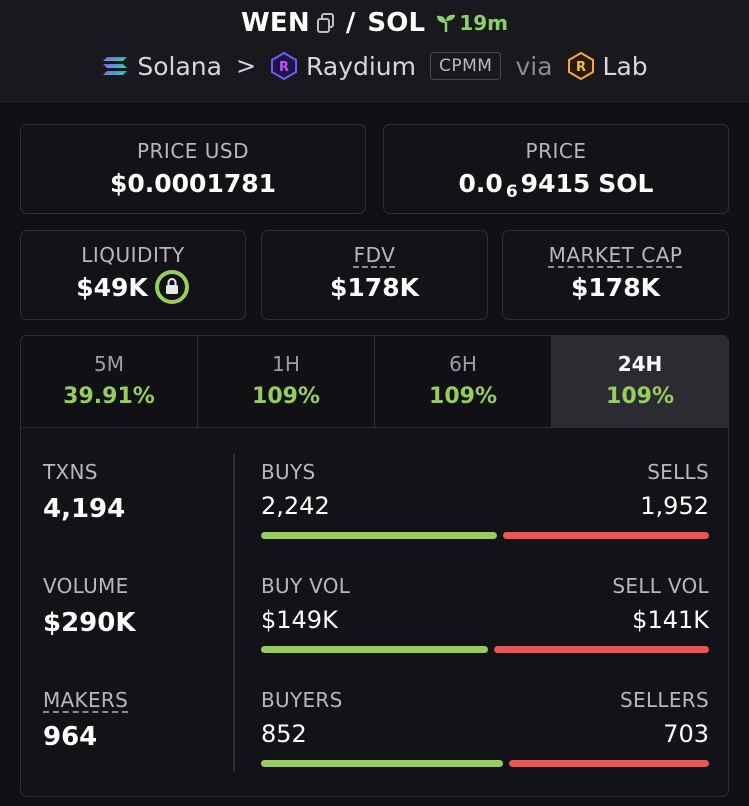  Describe the element at coordinates (70, 472) in the screenshot. I see `txns-label: TXNS` at that location.